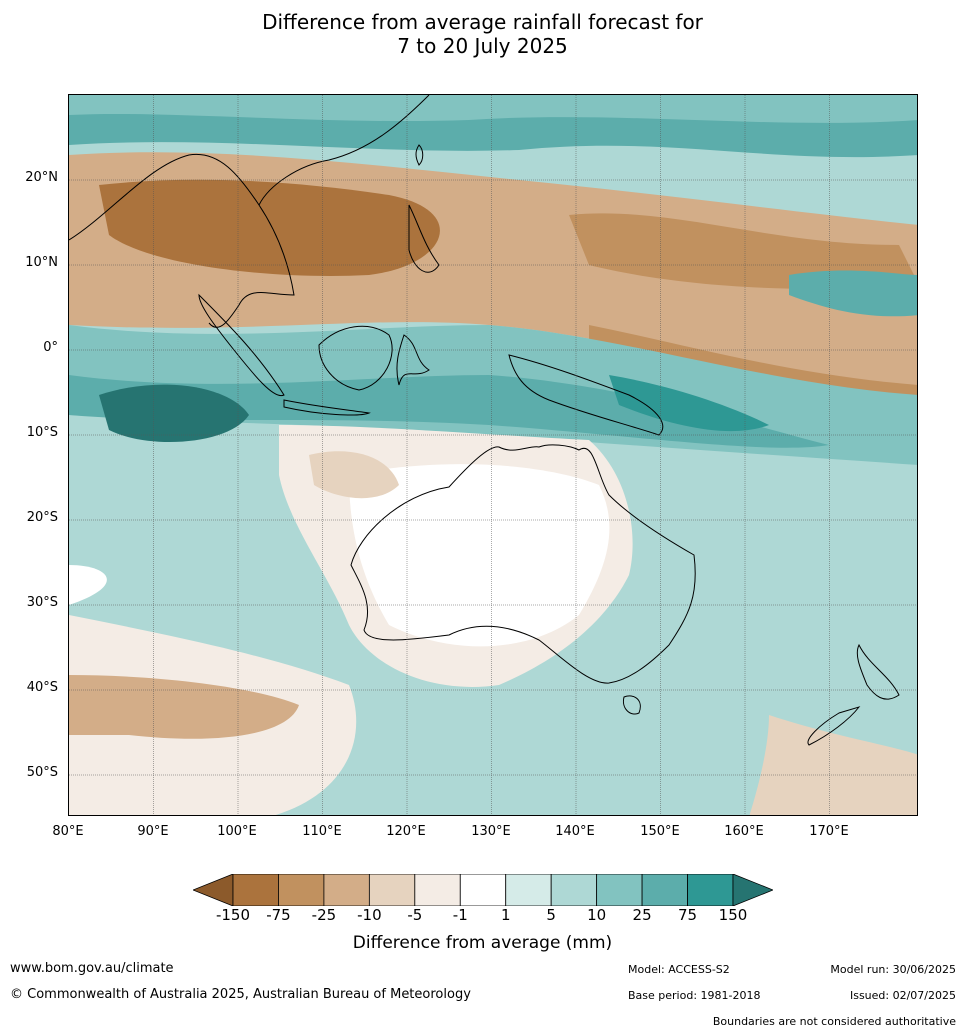 The width and height of the screenshot is (965, 1035). I want to click on colorbar-label: Difference from average (mm), so click(482, 943).